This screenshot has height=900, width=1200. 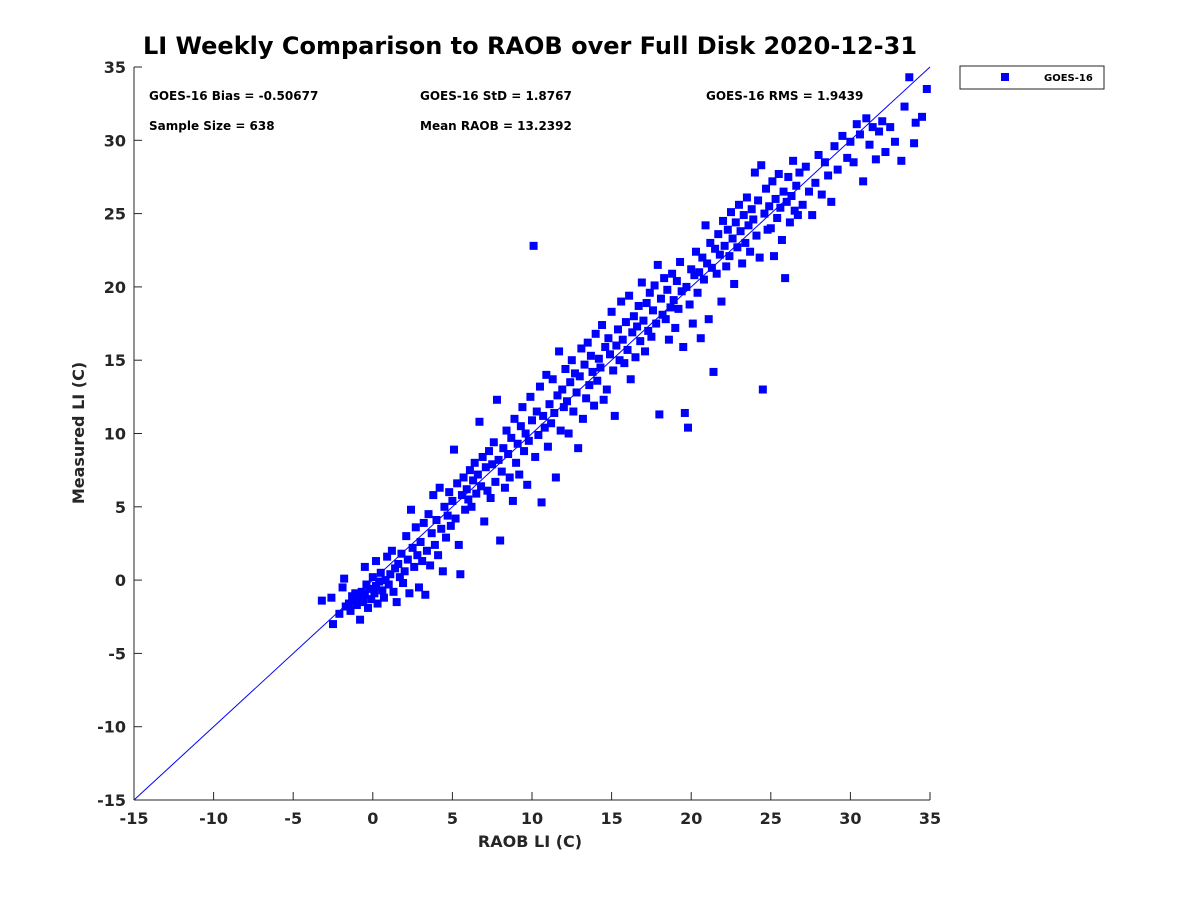 I want to click on x-tick-label: 25, so click(x=771, y=818).